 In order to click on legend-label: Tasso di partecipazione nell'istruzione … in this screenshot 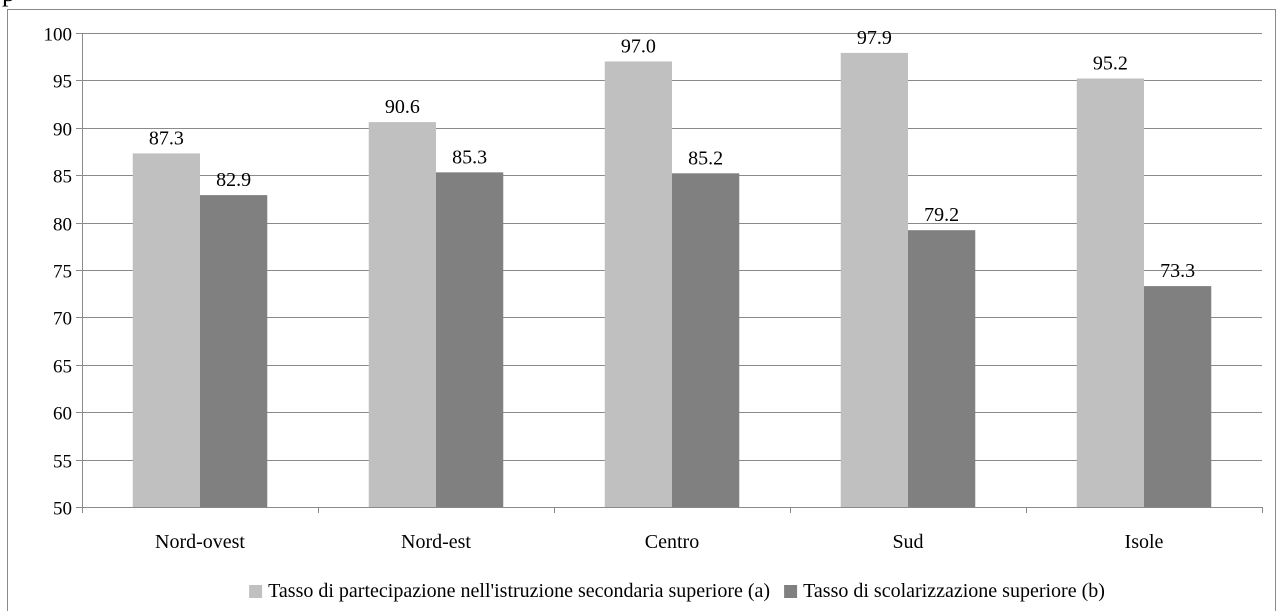, I will do `click(519, 591)`.